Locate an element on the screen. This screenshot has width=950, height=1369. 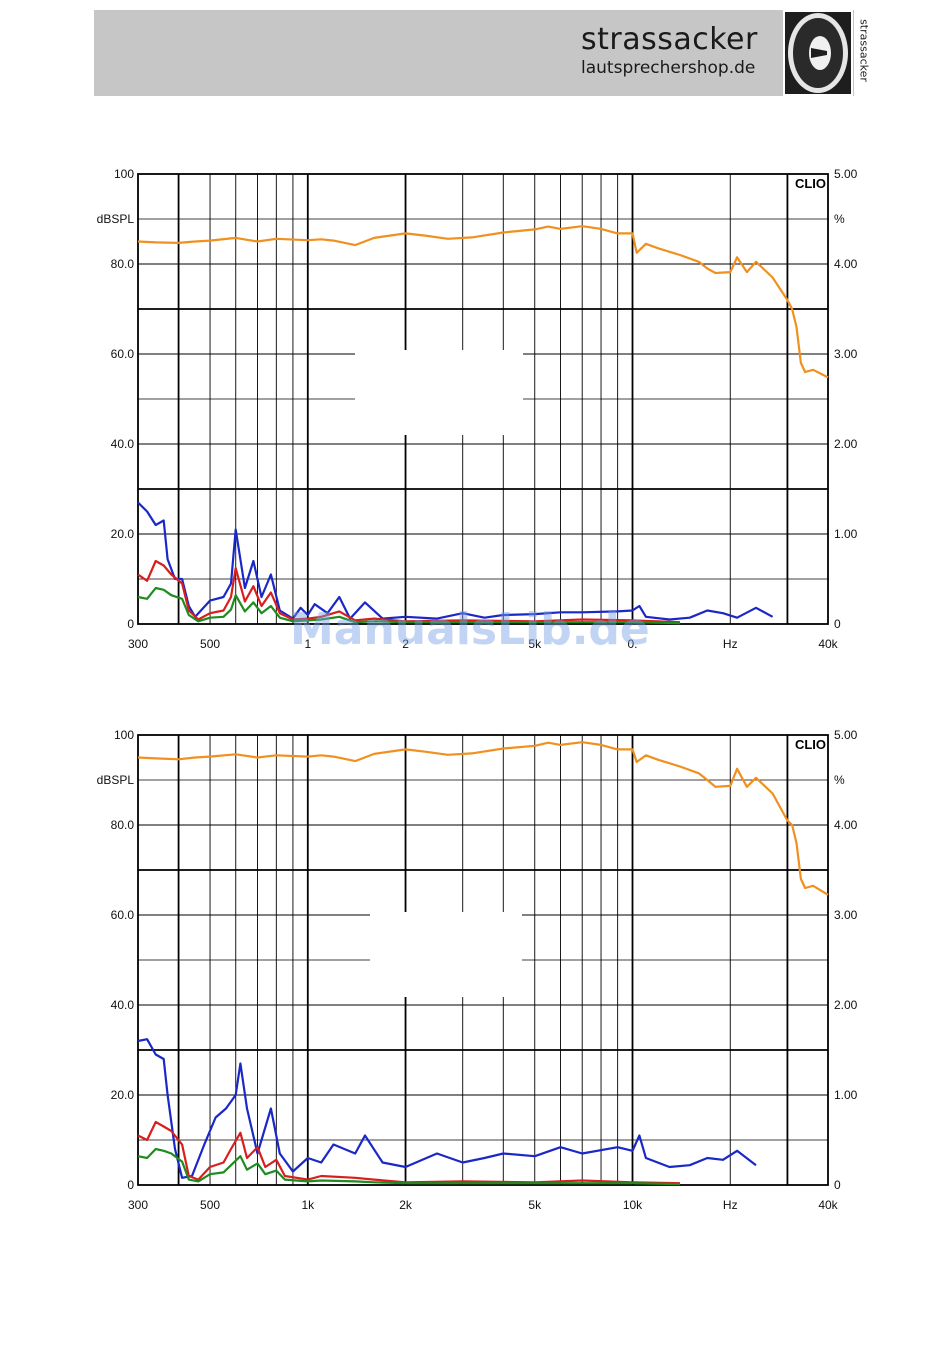
x-tick-label: 1k is located at coordinates (308, 1205).